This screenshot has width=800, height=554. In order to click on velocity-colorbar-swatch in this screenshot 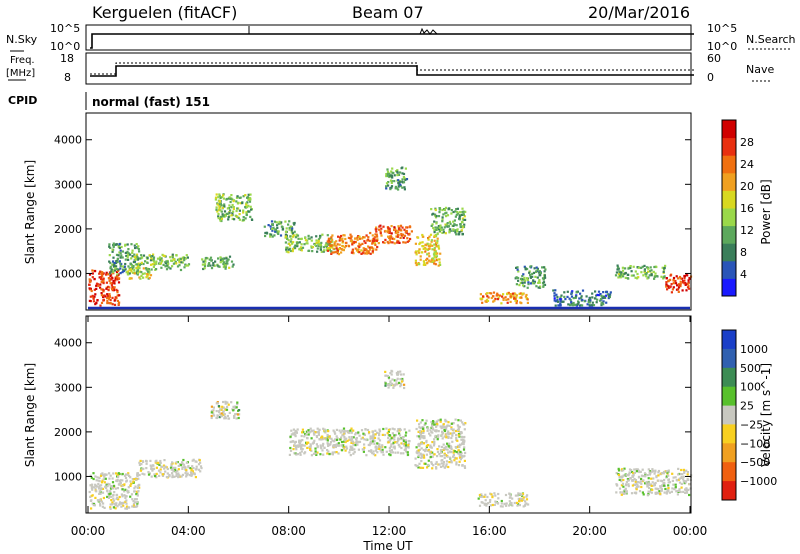, I will do `click(729, 434)`.